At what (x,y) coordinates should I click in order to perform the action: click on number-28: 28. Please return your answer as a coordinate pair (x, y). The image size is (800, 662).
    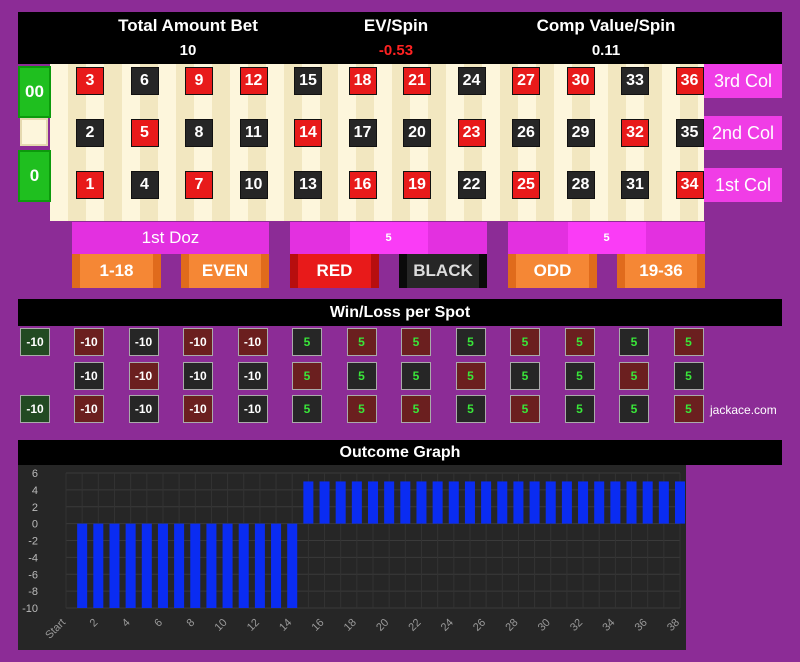
    Looking at the image, I should click on (580, 185).